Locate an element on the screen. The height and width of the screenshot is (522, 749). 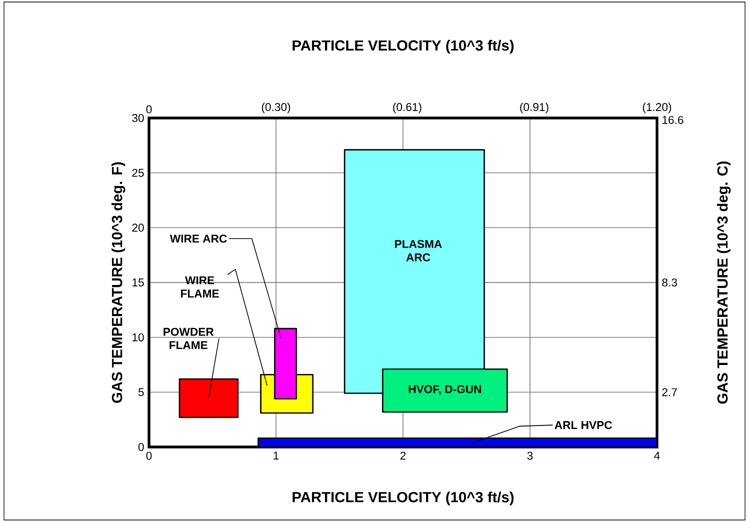
y-tick-label: 15 is located at coordinates (138, 282).